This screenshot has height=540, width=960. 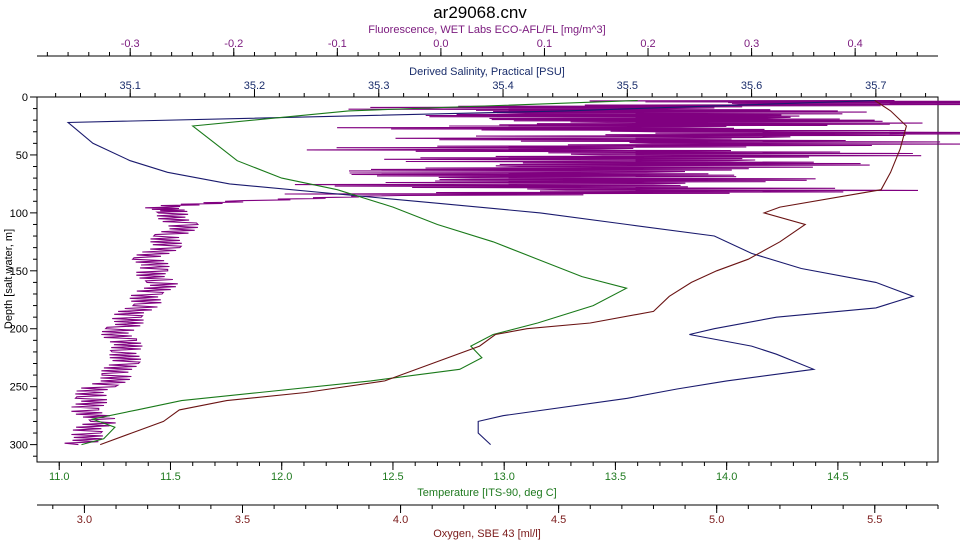 I want to click on temperature-tick-label: 12.0, so click(x=281, y=477).